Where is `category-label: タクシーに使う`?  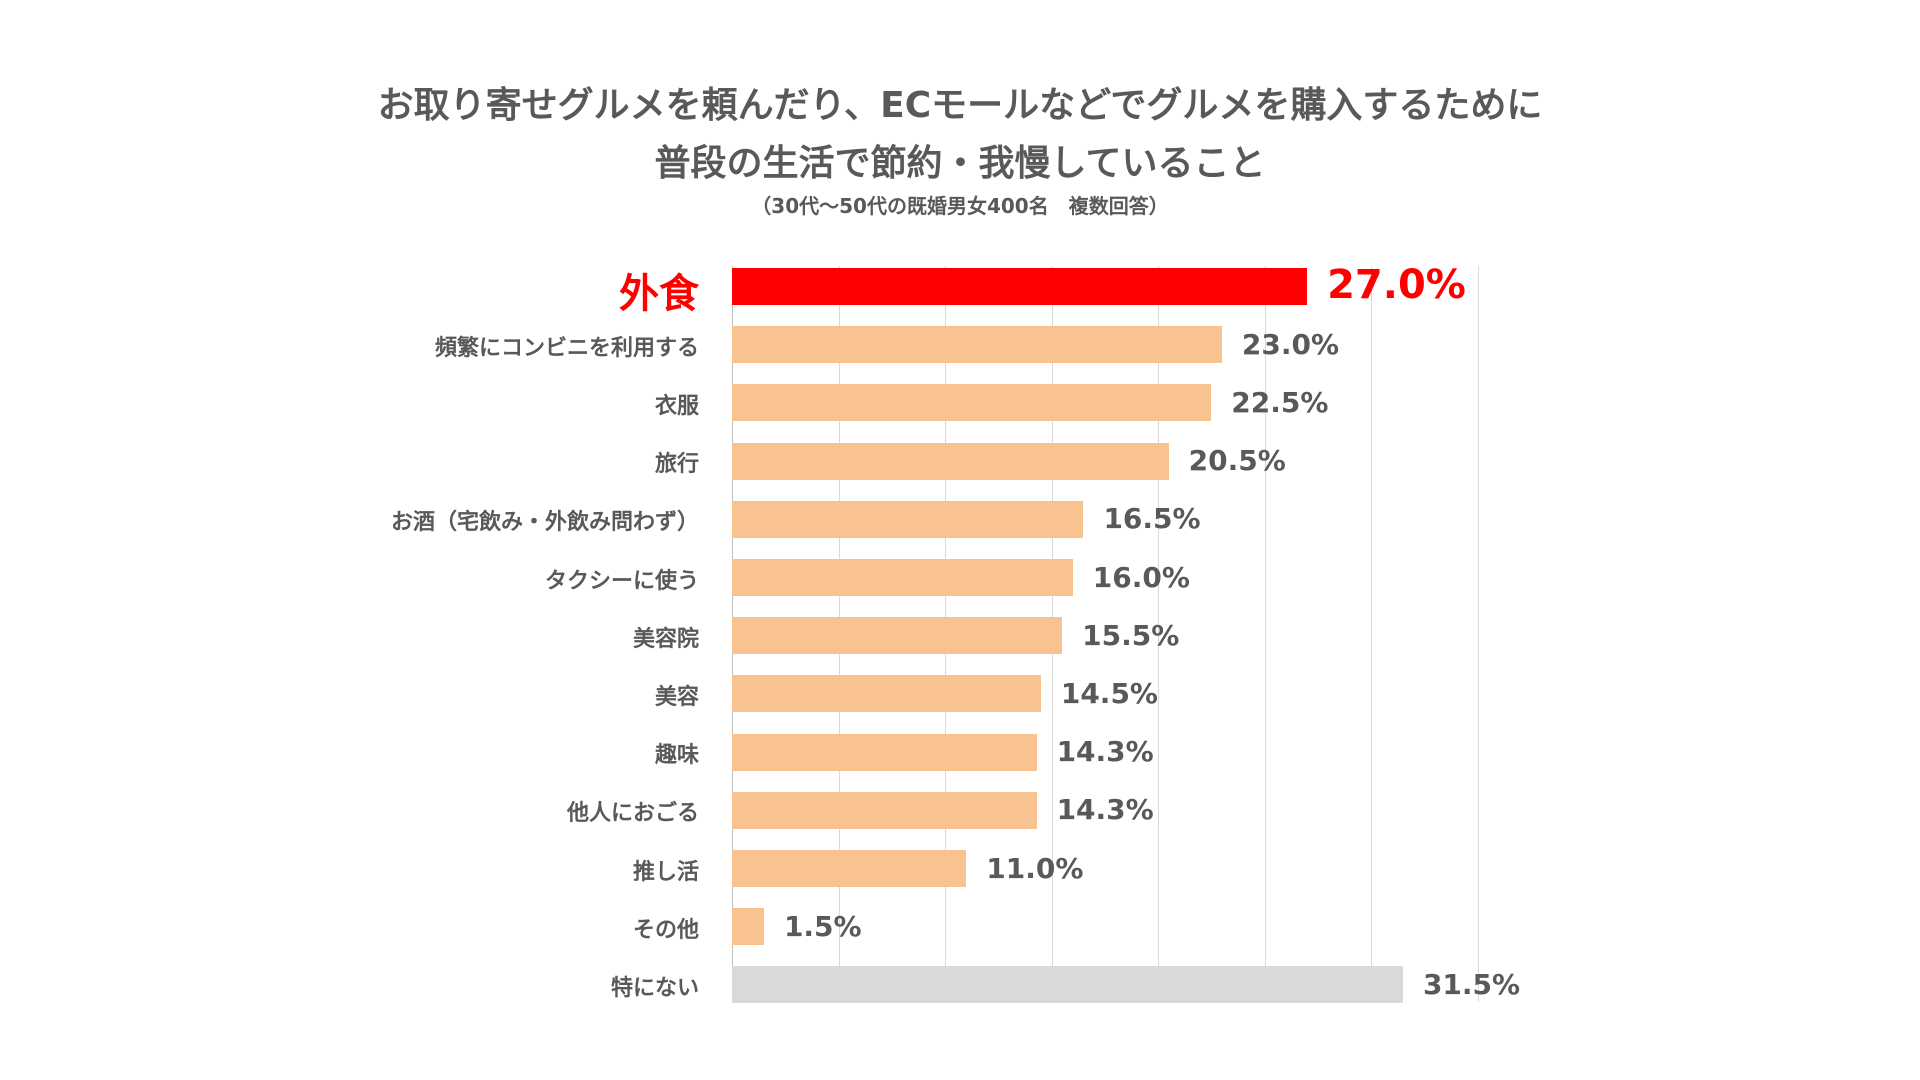 category-label: タクシーに使う is located at coordinates (621, 581).